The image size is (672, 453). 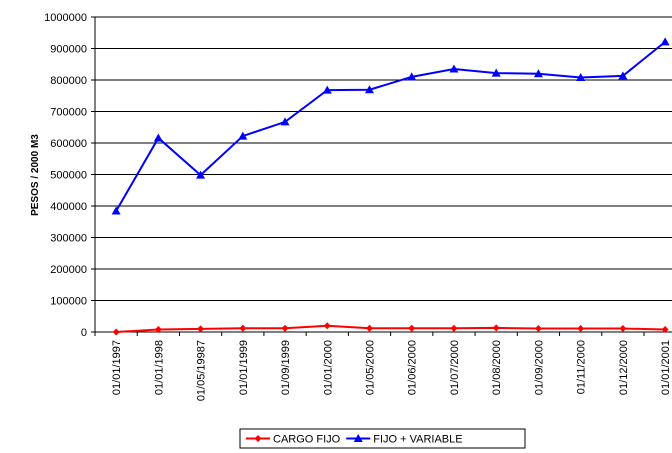 What do you see at coordinates (624, 367) in the screenshot?
I see `x-tick-label: 01/12/2000` at bounding box center [624, 367].